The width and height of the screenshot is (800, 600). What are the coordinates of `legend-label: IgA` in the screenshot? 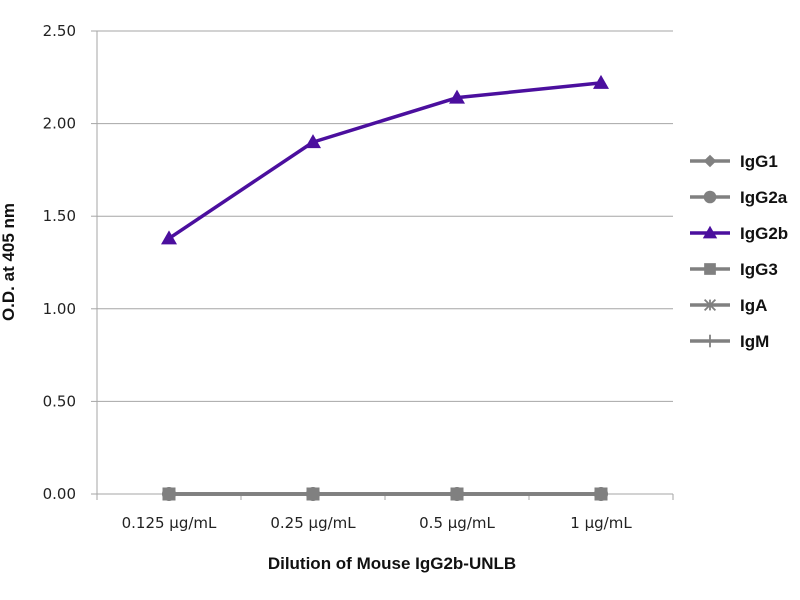 It's located at (753, 305).